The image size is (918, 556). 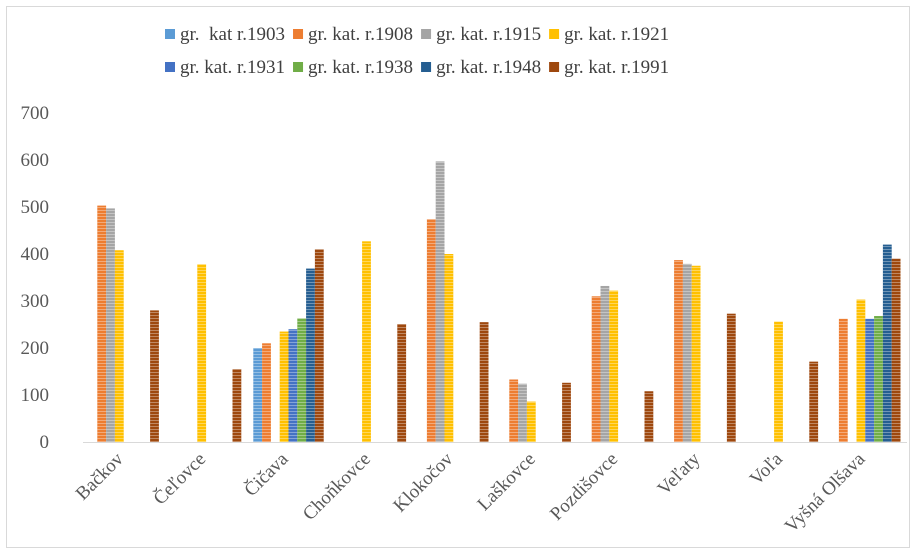 I want to click on legend-item: gr. kat. r.1931, so click(x=225, y=67).